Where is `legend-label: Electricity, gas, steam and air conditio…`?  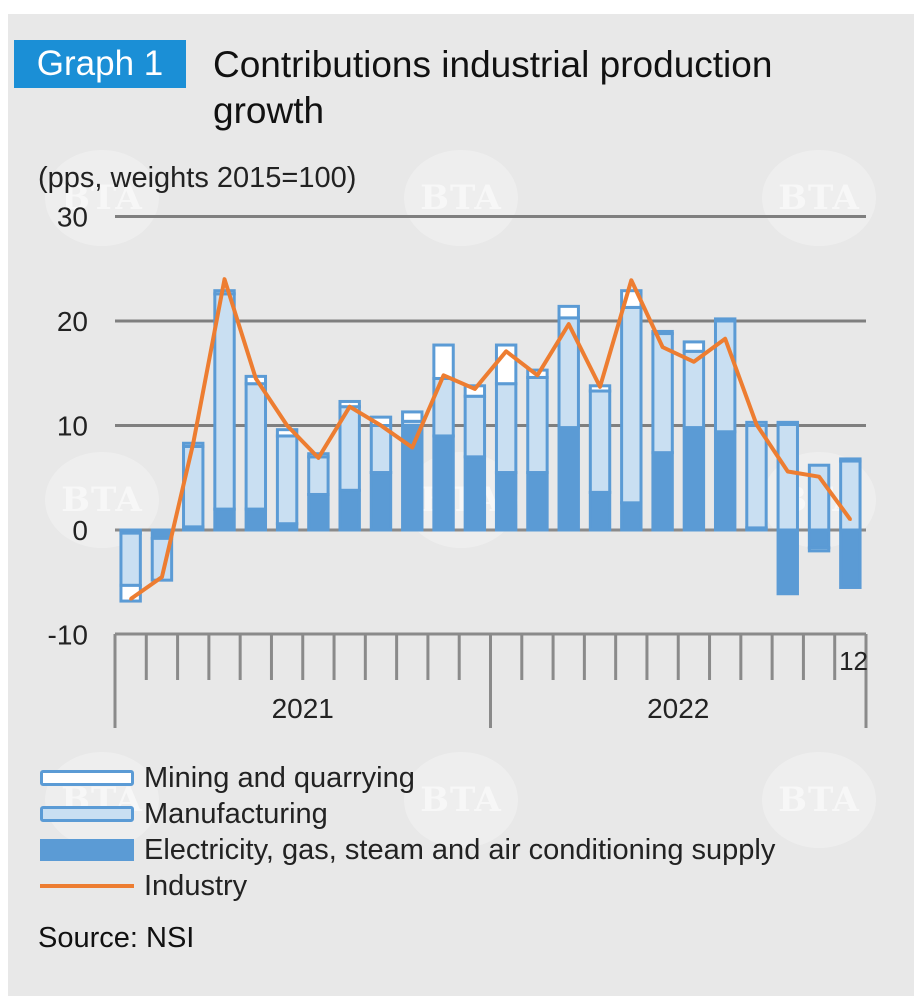
legend-label: Electricity, gas, steam and air conditio… is located at coordinates (460, 849).